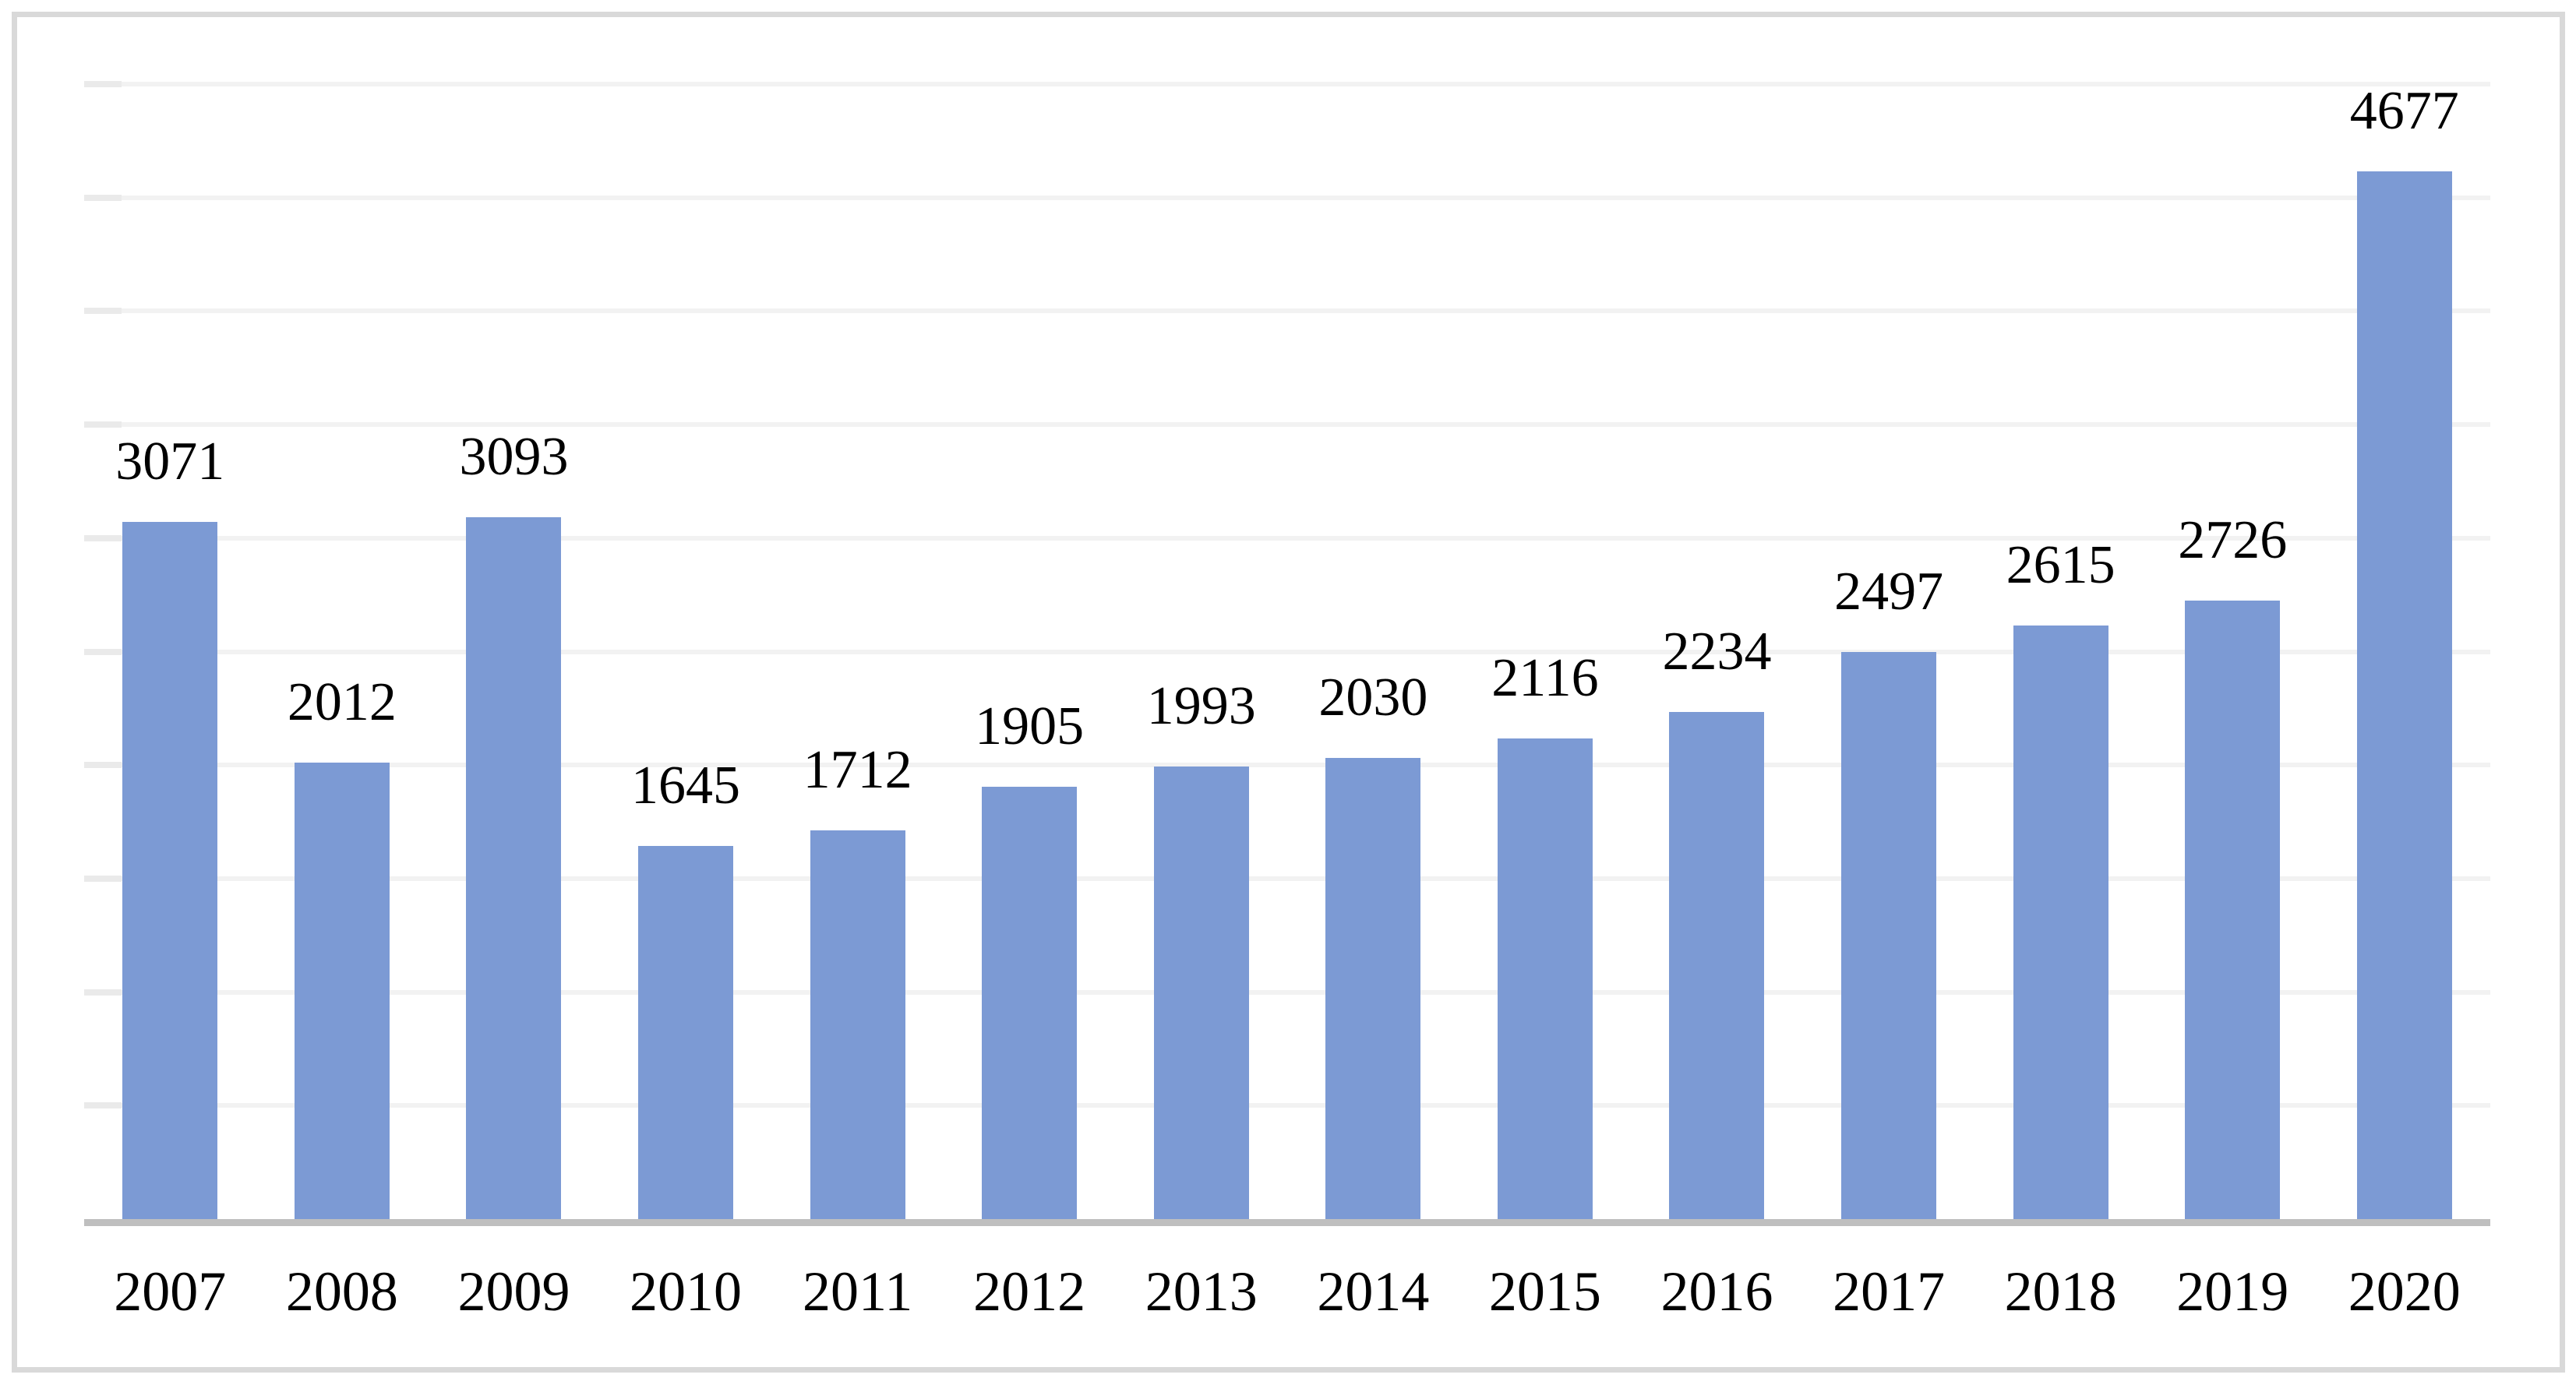 This screenshot has height=1385, width=2576. What do you see at coordinates (1889, 1291) in the screenshot?
I see `year-label: 2017` at bounding box center [1889, 1291].